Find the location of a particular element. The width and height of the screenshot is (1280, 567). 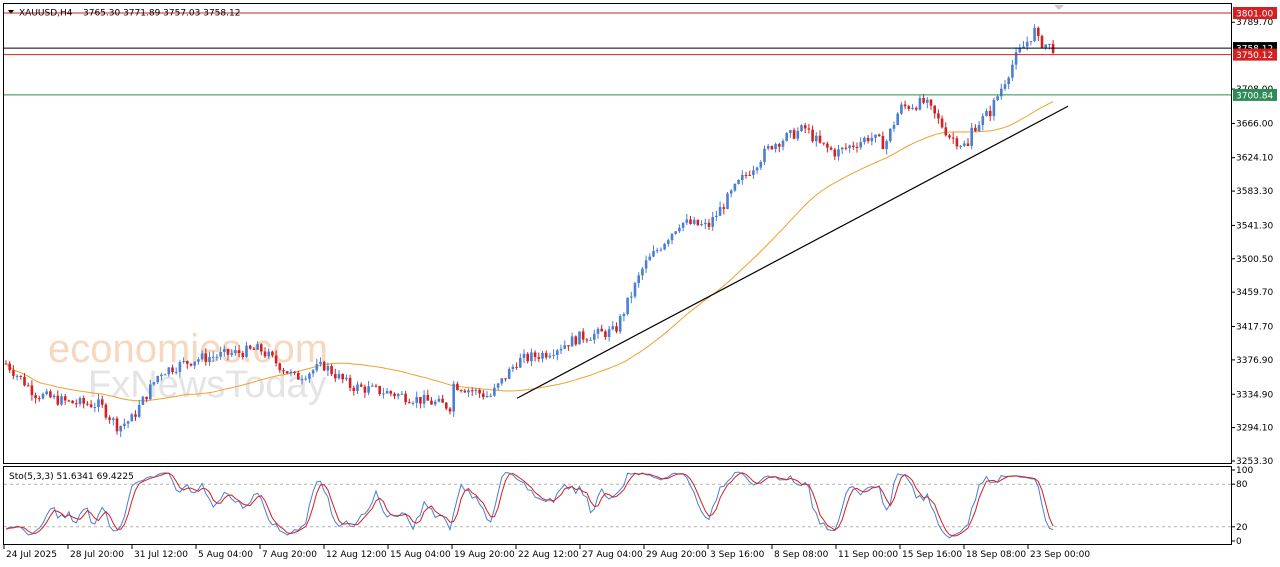

stoch-y-tick-label: 0 is located at coordinates (1239, 542).